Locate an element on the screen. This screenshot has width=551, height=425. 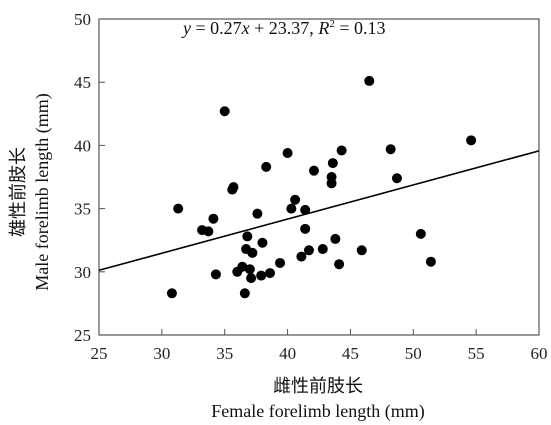
y-tick-label: 25 is located at coordinates (82, 335).